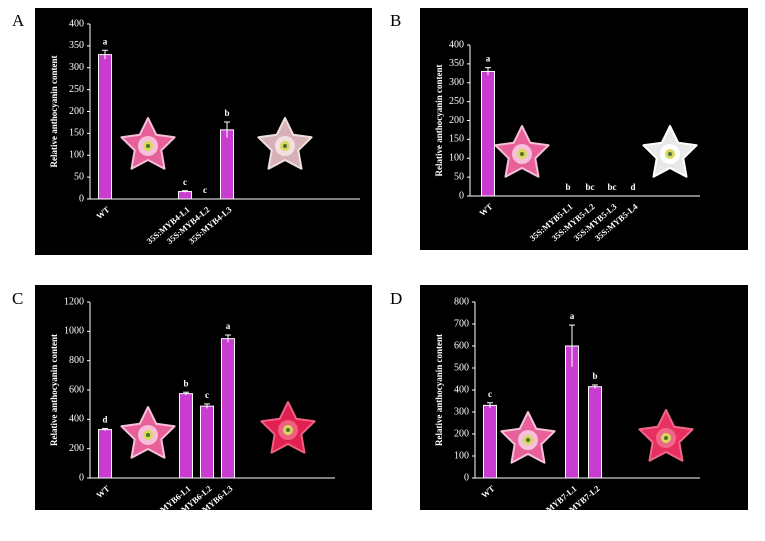 The width and height of the screenshot is (765, 541). Describe the element at coordinates (395, 20) in the screenshot. I see `panel-label: B` at that location.